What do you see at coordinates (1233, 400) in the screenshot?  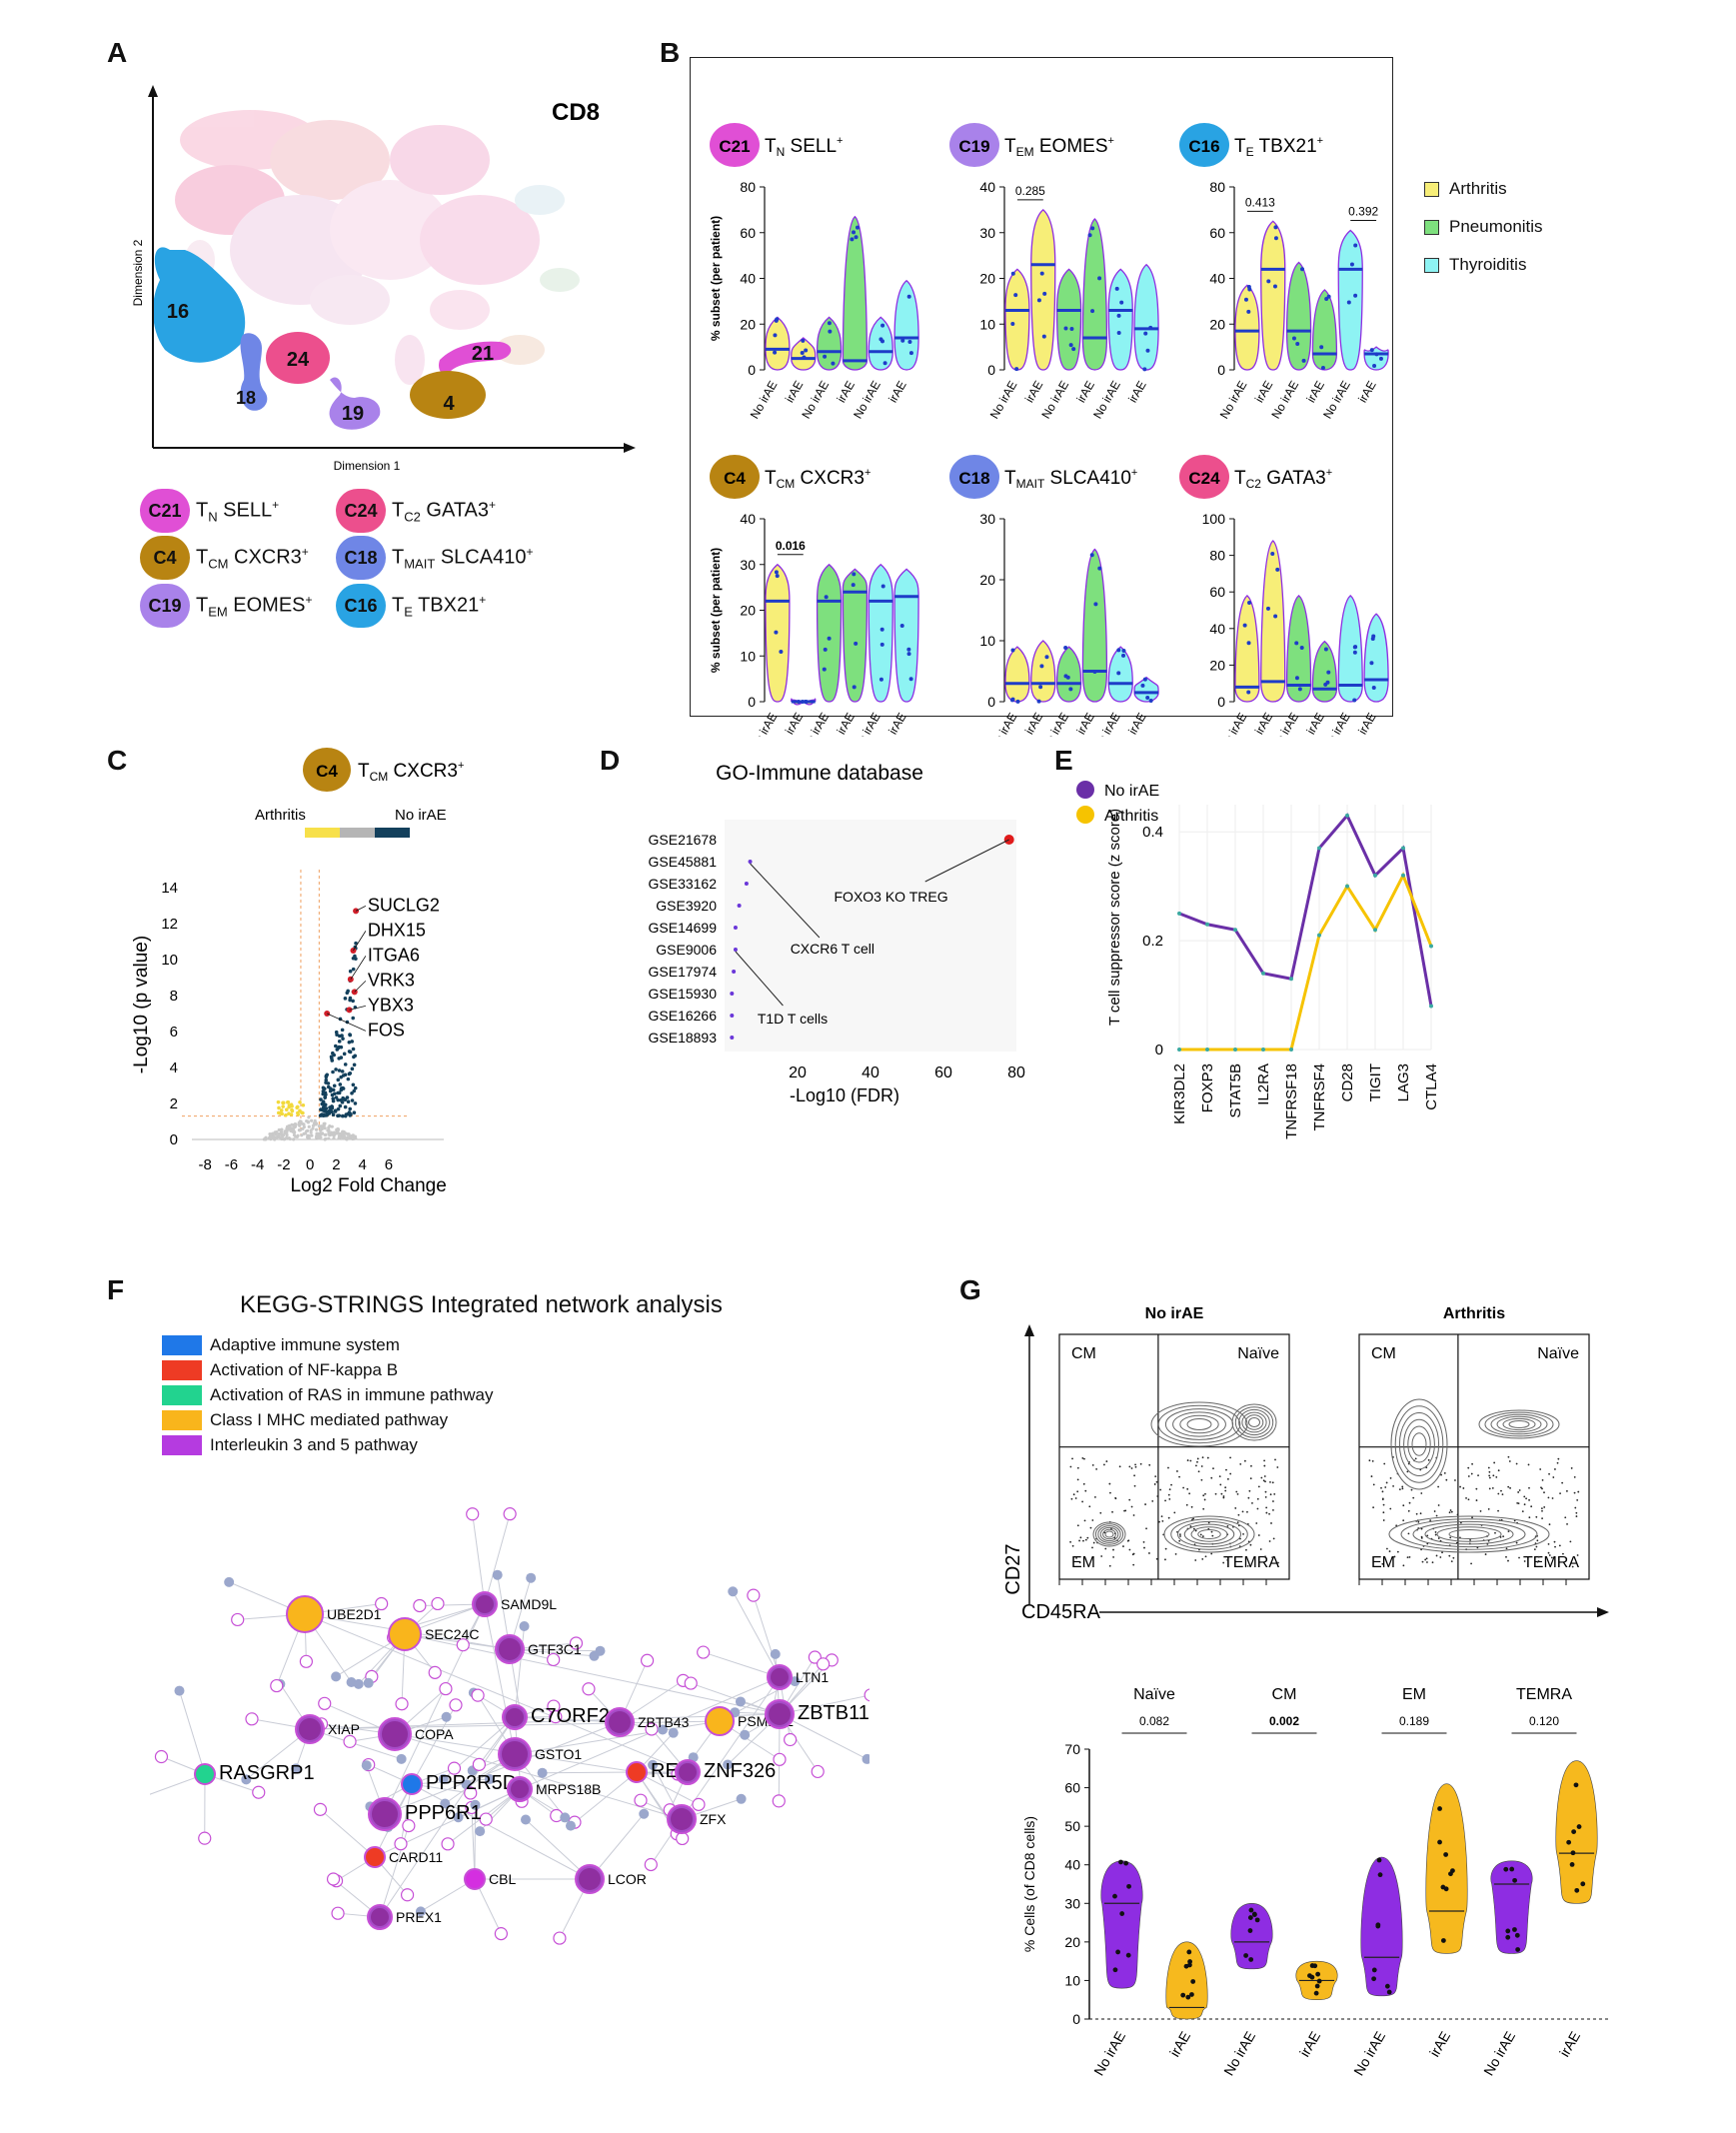 I see `x-tick-label: No irAE` at bounding box center [1233, 400].